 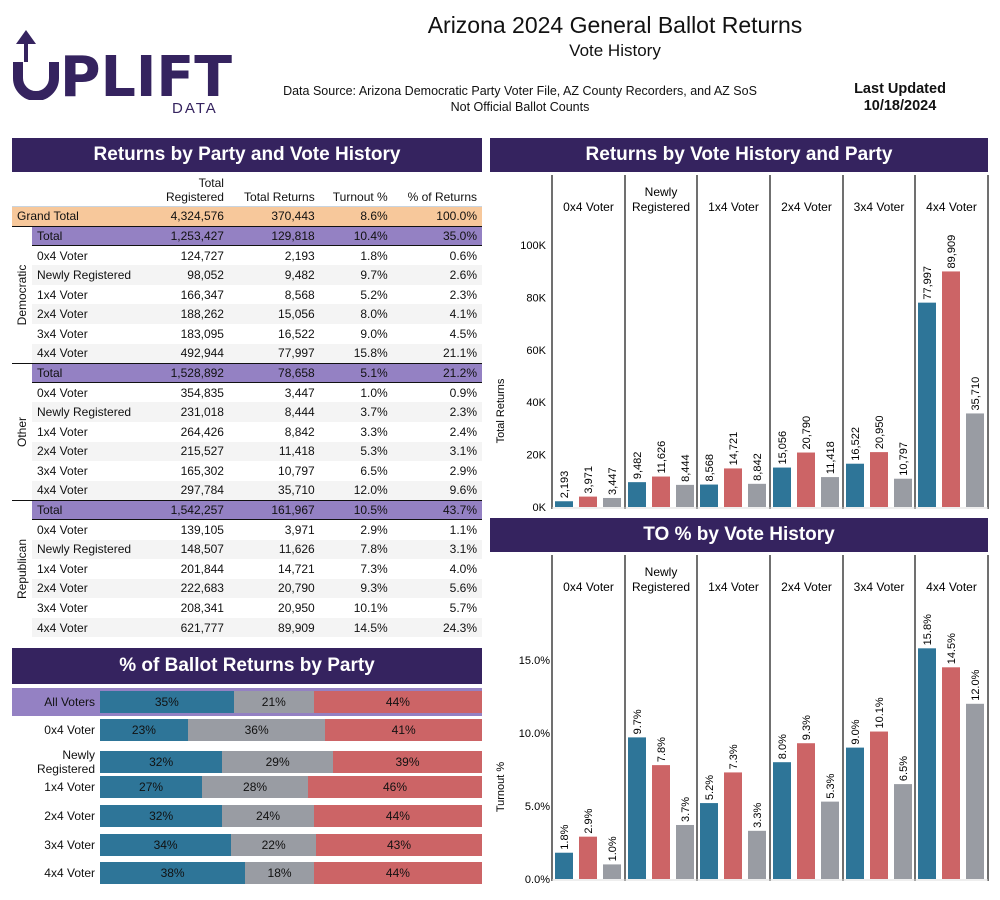 What do you see at coordinates (661, 587) in the screenshot?
I see `category-label: Registered` at bounding box center [661, 587].